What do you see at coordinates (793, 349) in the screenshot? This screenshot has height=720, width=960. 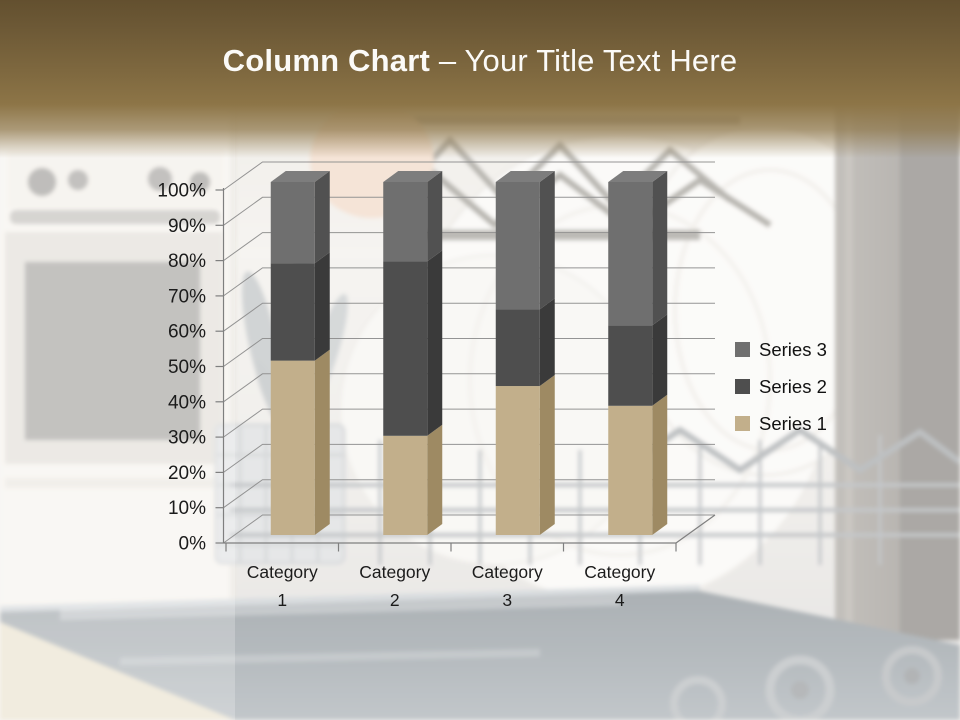 I see `legend-label: Series 3` at bounding box center [793, 349].